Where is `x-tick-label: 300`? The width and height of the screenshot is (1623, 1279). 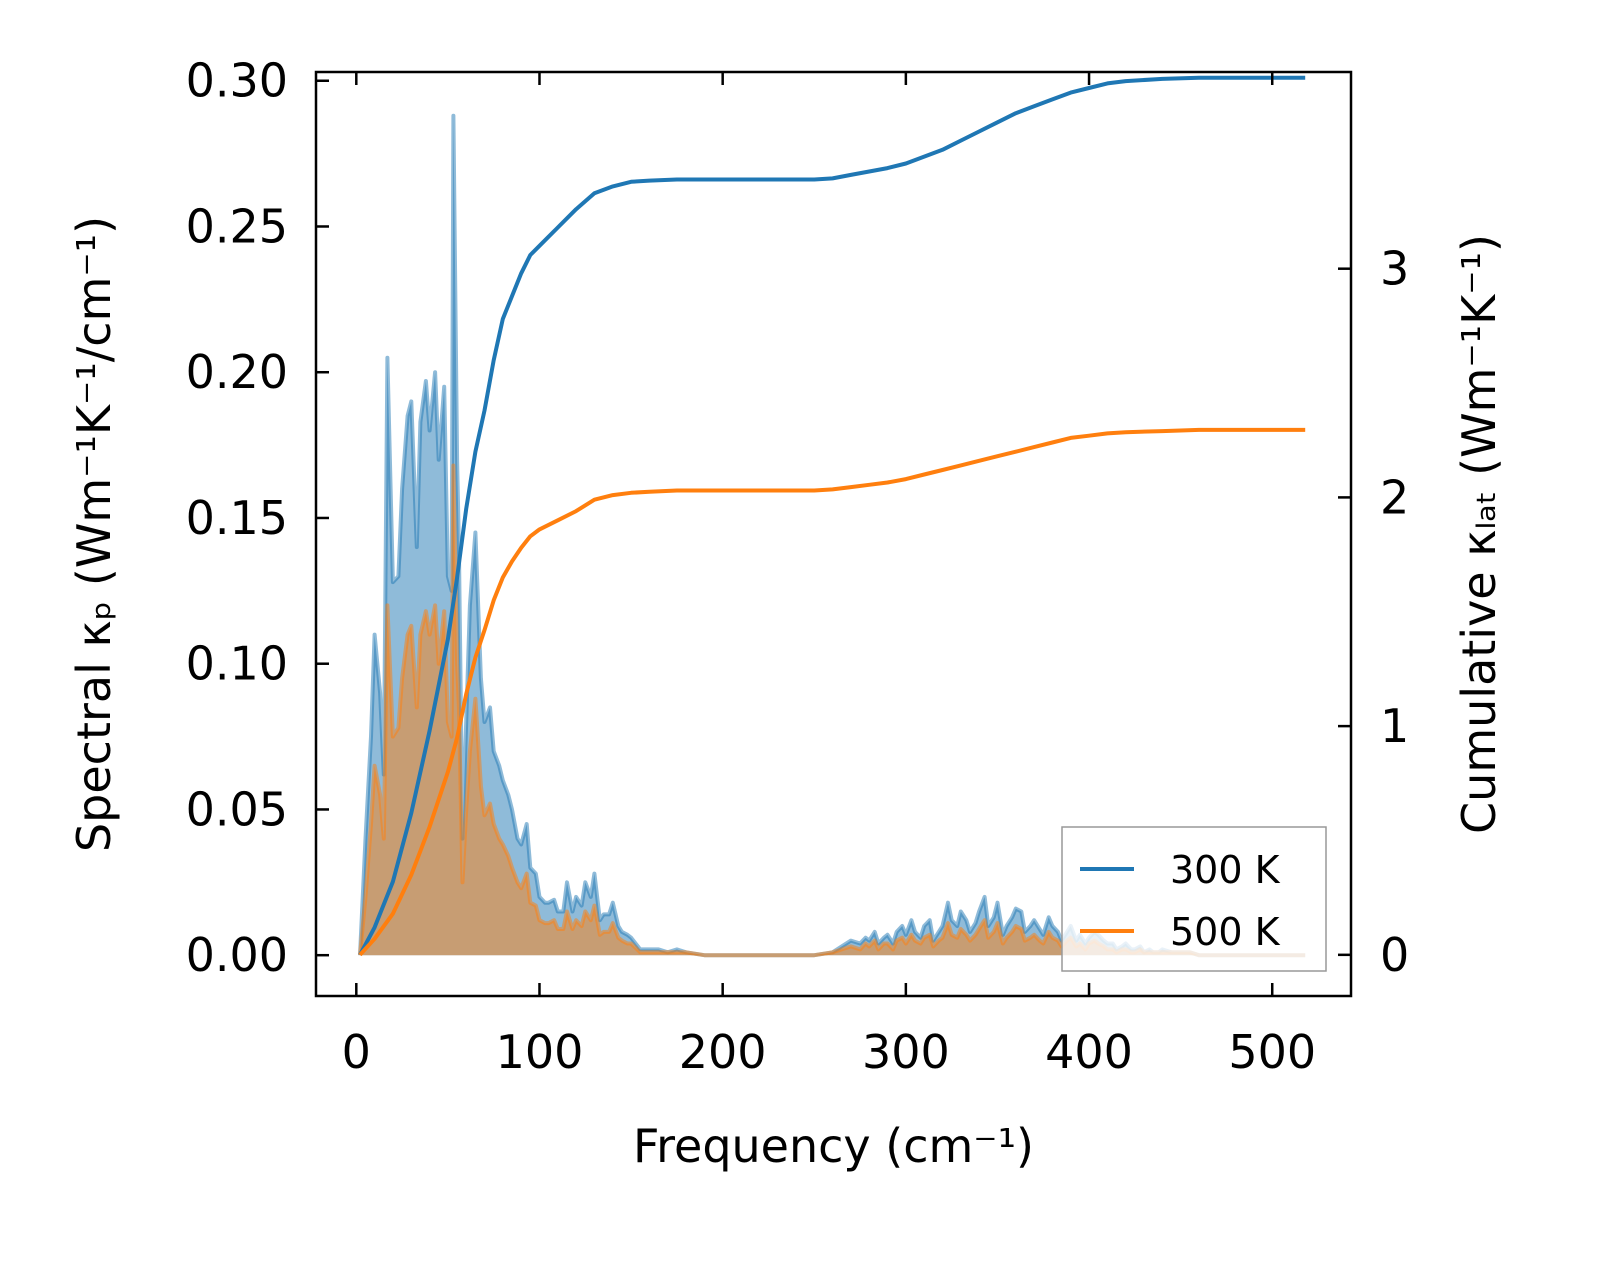 x-tick-label: 300 is located at coordinates (906, 1052).